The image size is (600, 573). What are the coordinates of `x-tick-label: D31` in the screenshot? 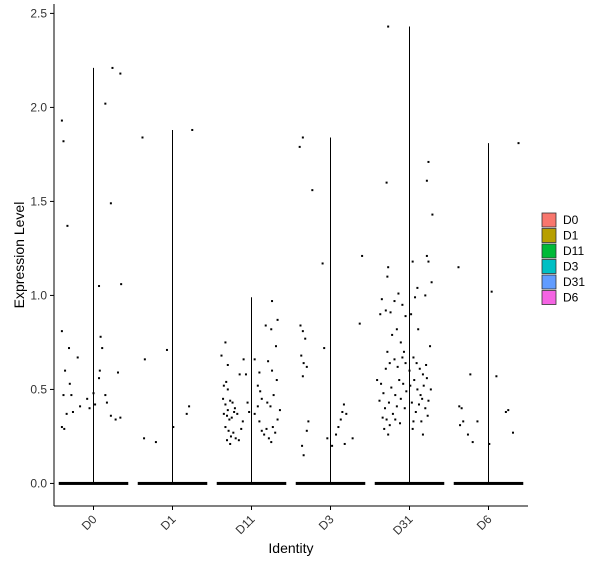 It's located at (403, 525).